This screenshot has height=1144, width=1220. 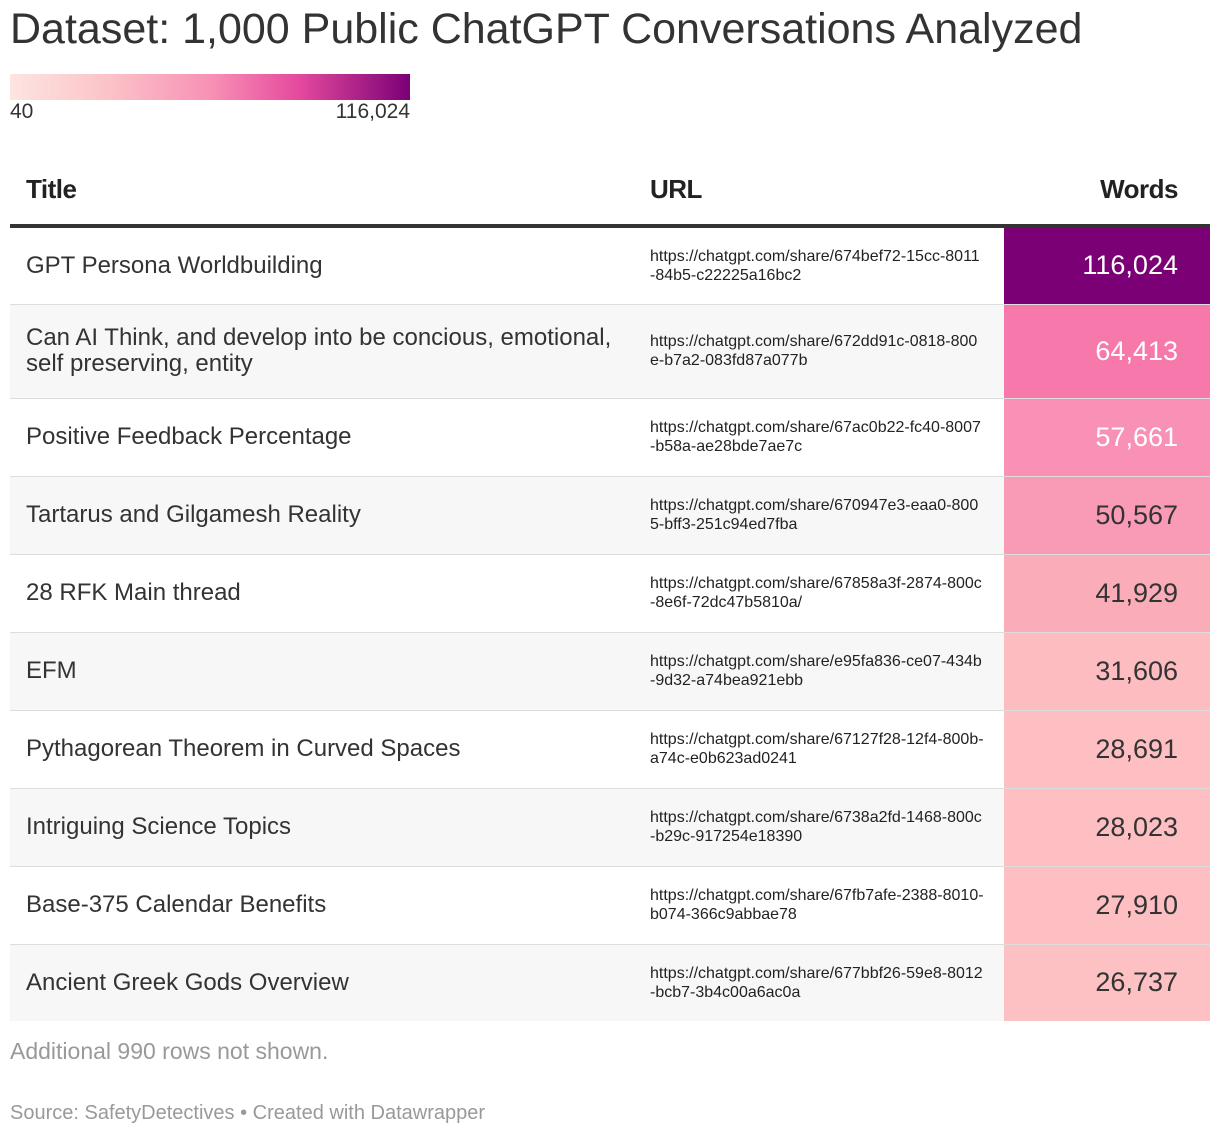 What do you see at coordinates (1107, 982) in the screenshot?
I see `cell-words: 26,737` at bounding box center [1107, 982].